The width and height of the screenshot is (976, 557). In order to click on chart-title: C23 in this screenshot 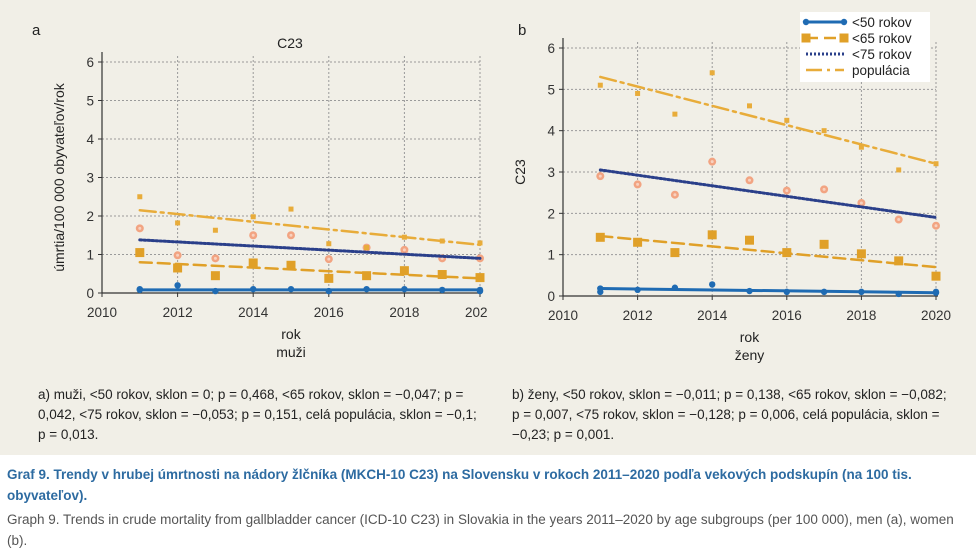, I will do `click(290, 43)`.